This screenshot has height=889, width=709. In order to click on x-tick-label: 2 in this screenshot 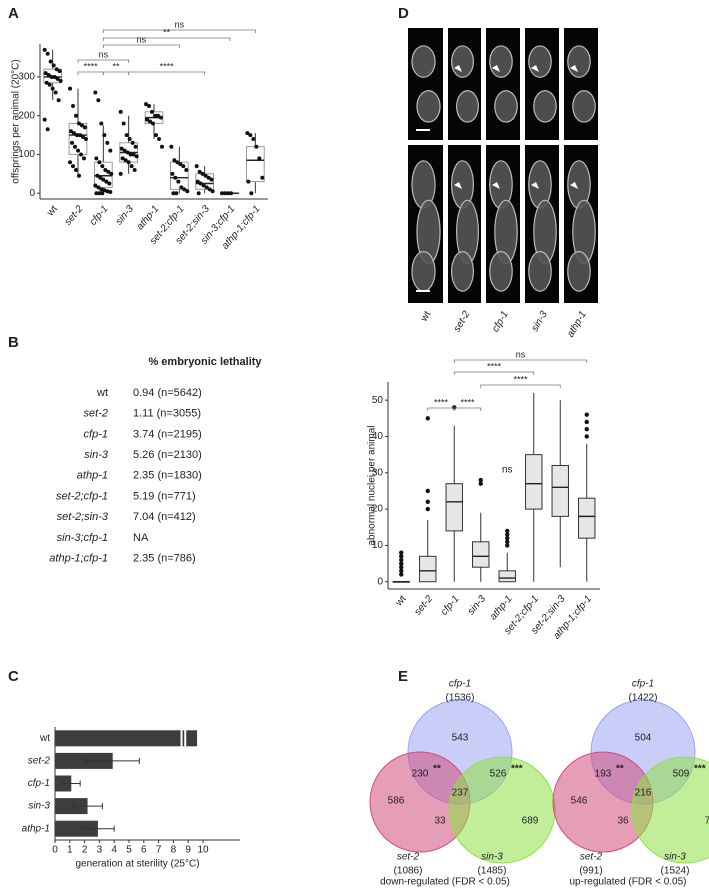, I will do `click(85, 850)`.